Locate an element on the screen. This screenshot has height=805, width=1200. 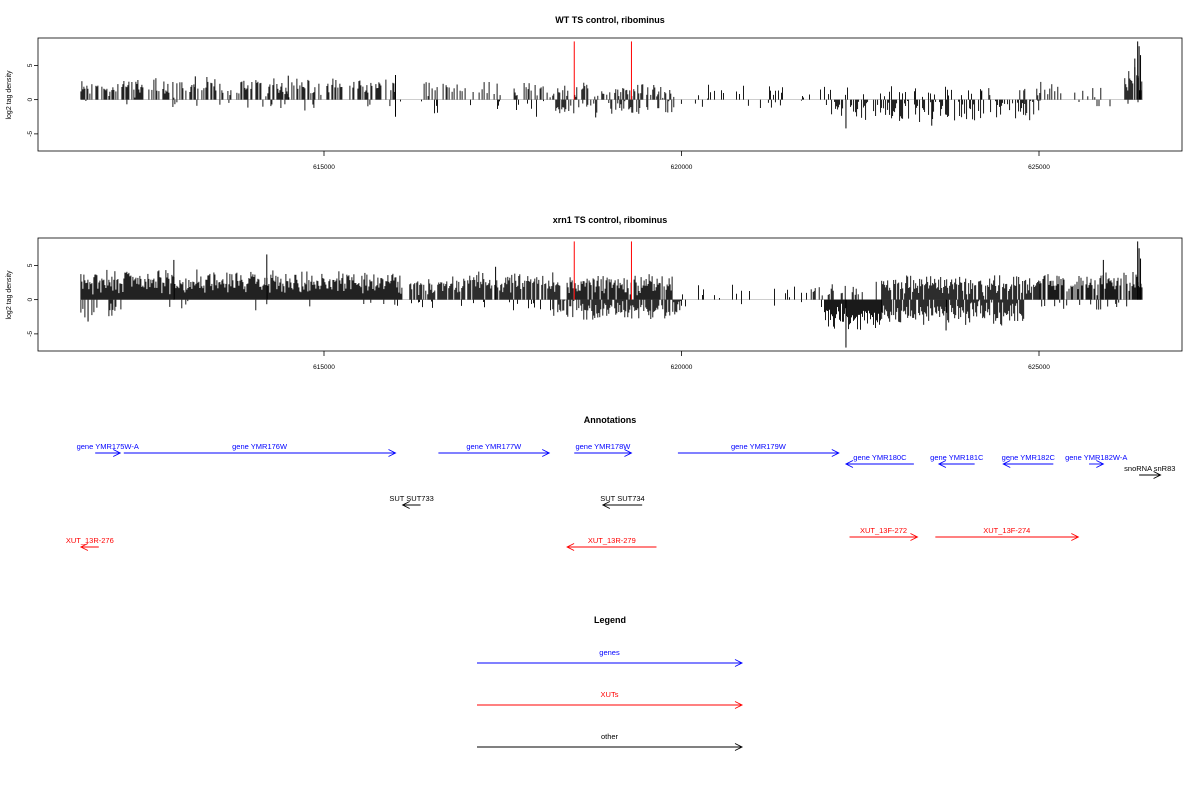
annotation-feature: gene YMR177W is located at coordinates (494, 449).